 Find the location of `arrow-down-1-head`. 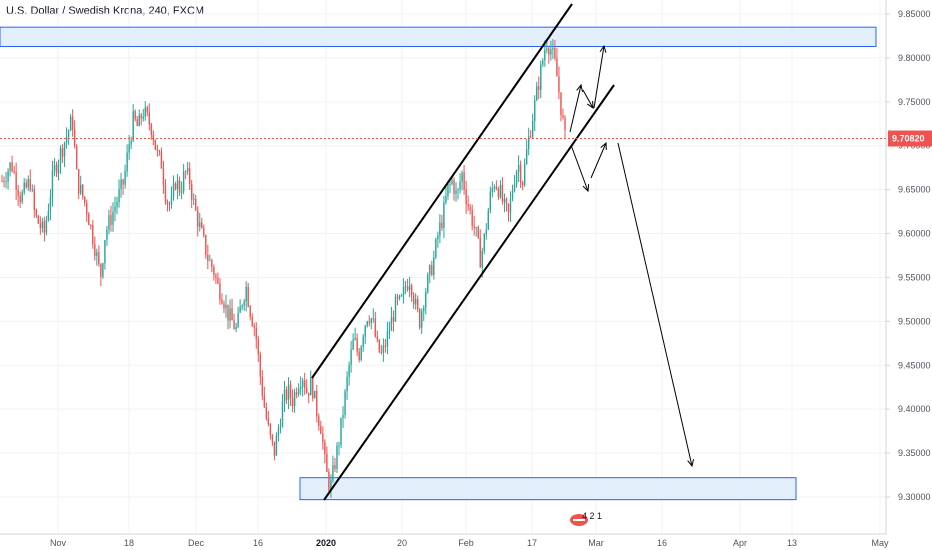

arrow-down-1-head is located at coordinates (590, 105).